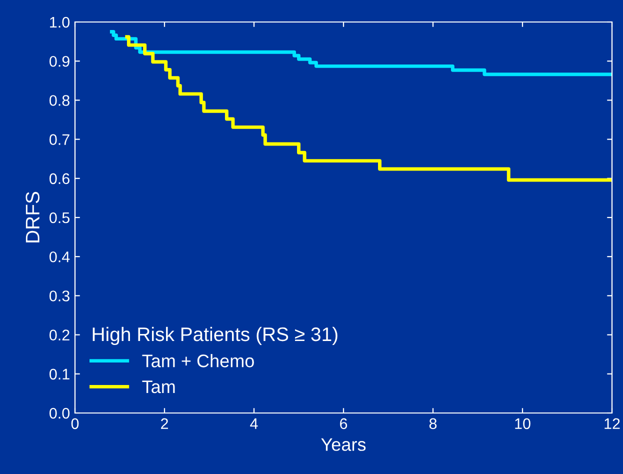 Image resolution: width=623 pixels, height=474 pixels. Describe the element at coordinates (254, 423) in the screenshot. I see `x-tick-label: 4` at that location.